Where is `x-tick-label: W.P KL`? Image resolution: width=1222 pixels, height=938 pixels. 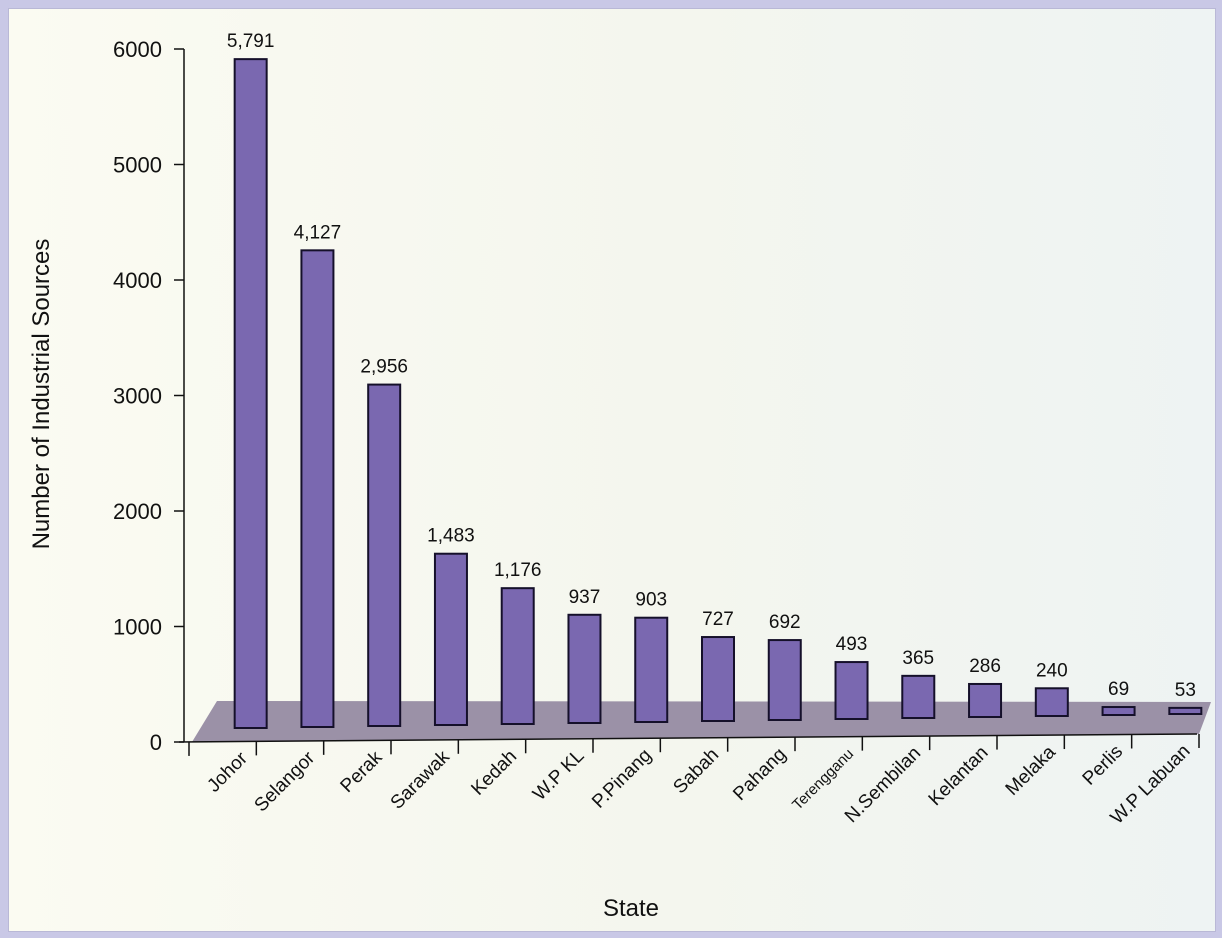
x-tick-label: W.P KL is located at coordinates (558, 774).